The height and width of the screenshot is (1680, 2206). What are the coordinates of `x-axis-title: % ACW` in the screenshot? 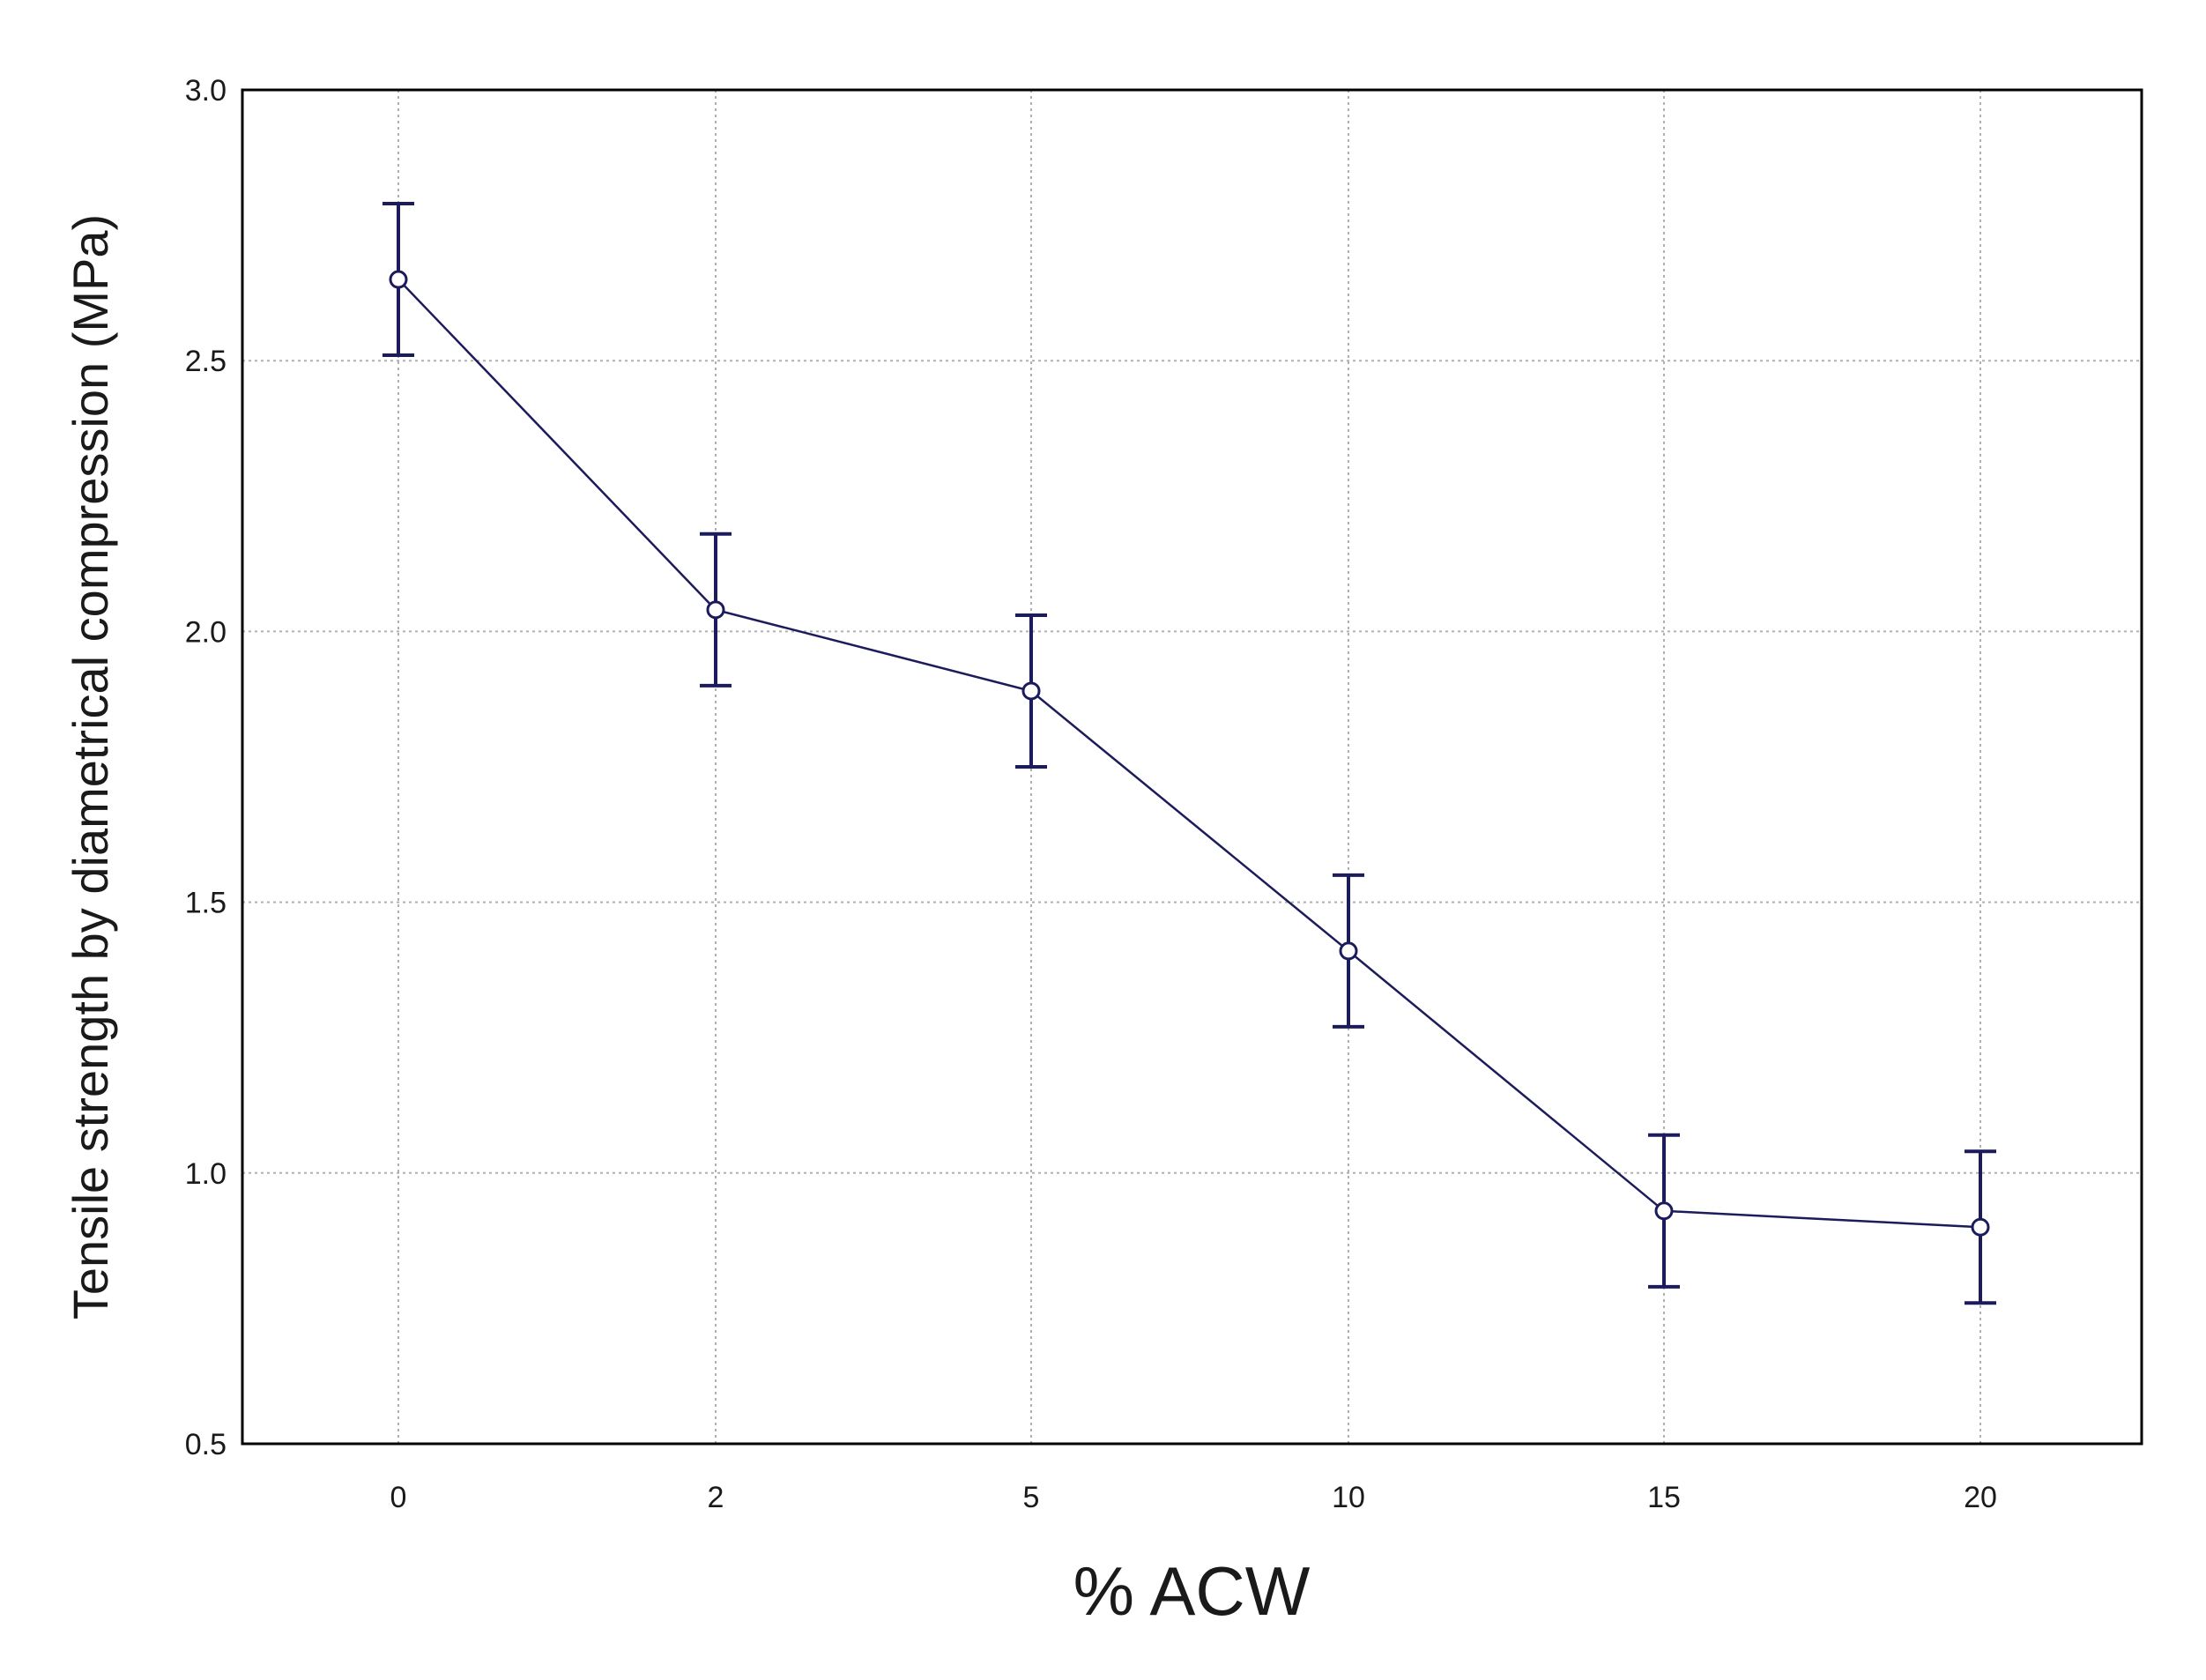 It's located at (1192, 1591).